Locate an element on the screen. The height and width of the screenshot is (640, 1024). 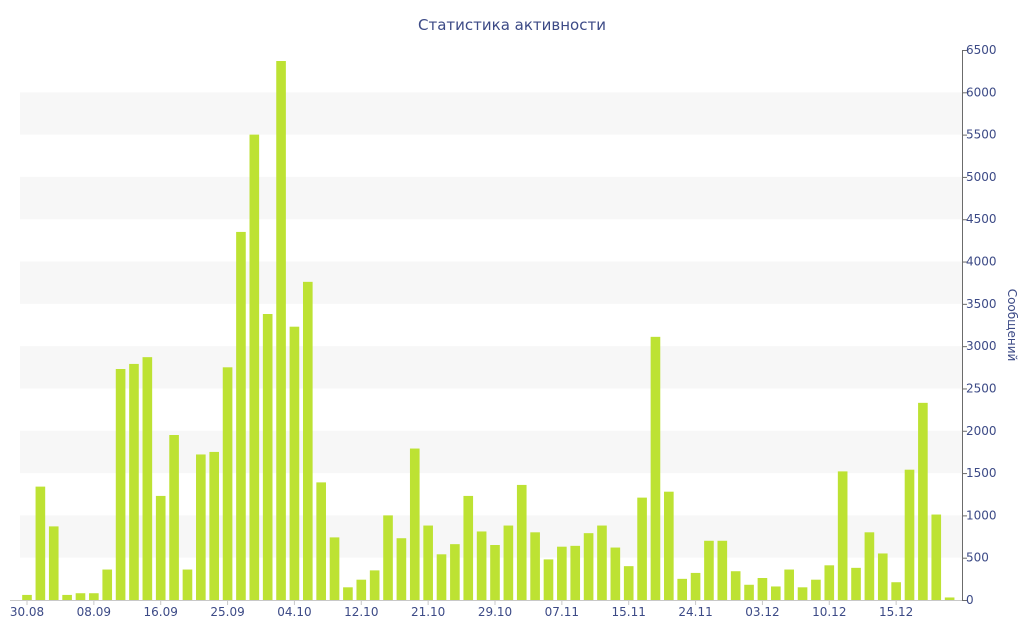
chart-title: Статистика активности is located at coordinates (512, 25).